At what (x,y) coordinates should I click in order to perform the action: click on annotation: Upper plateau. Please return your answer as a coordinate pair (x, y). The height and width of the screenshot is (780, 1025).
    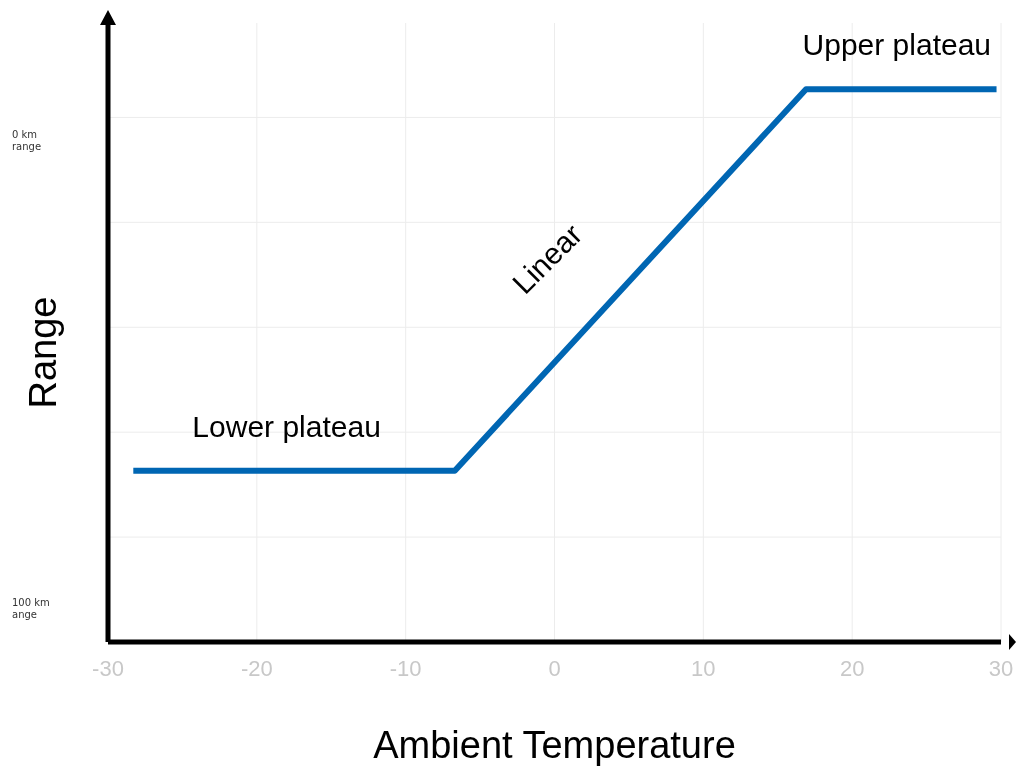
    Looking at the image, I should click on (897, 45).